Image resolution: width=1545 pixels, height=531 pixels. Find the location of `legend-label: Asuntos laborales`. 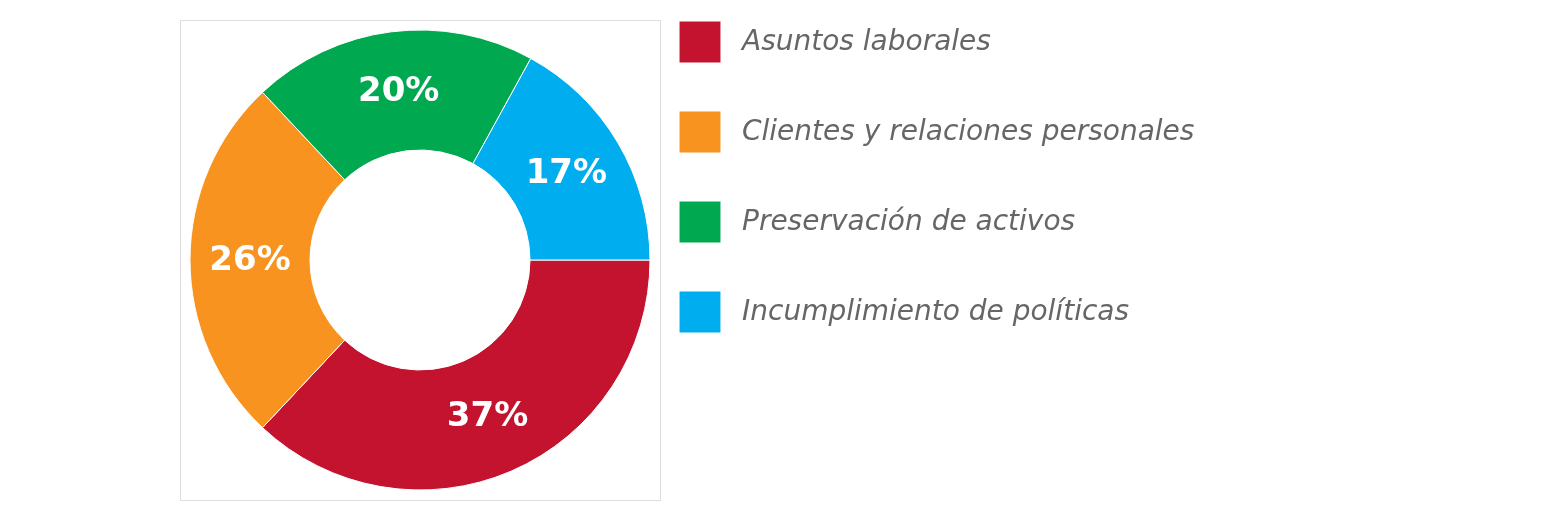

legend-label: Asuntos laborales is located at coordinates (865, 40).